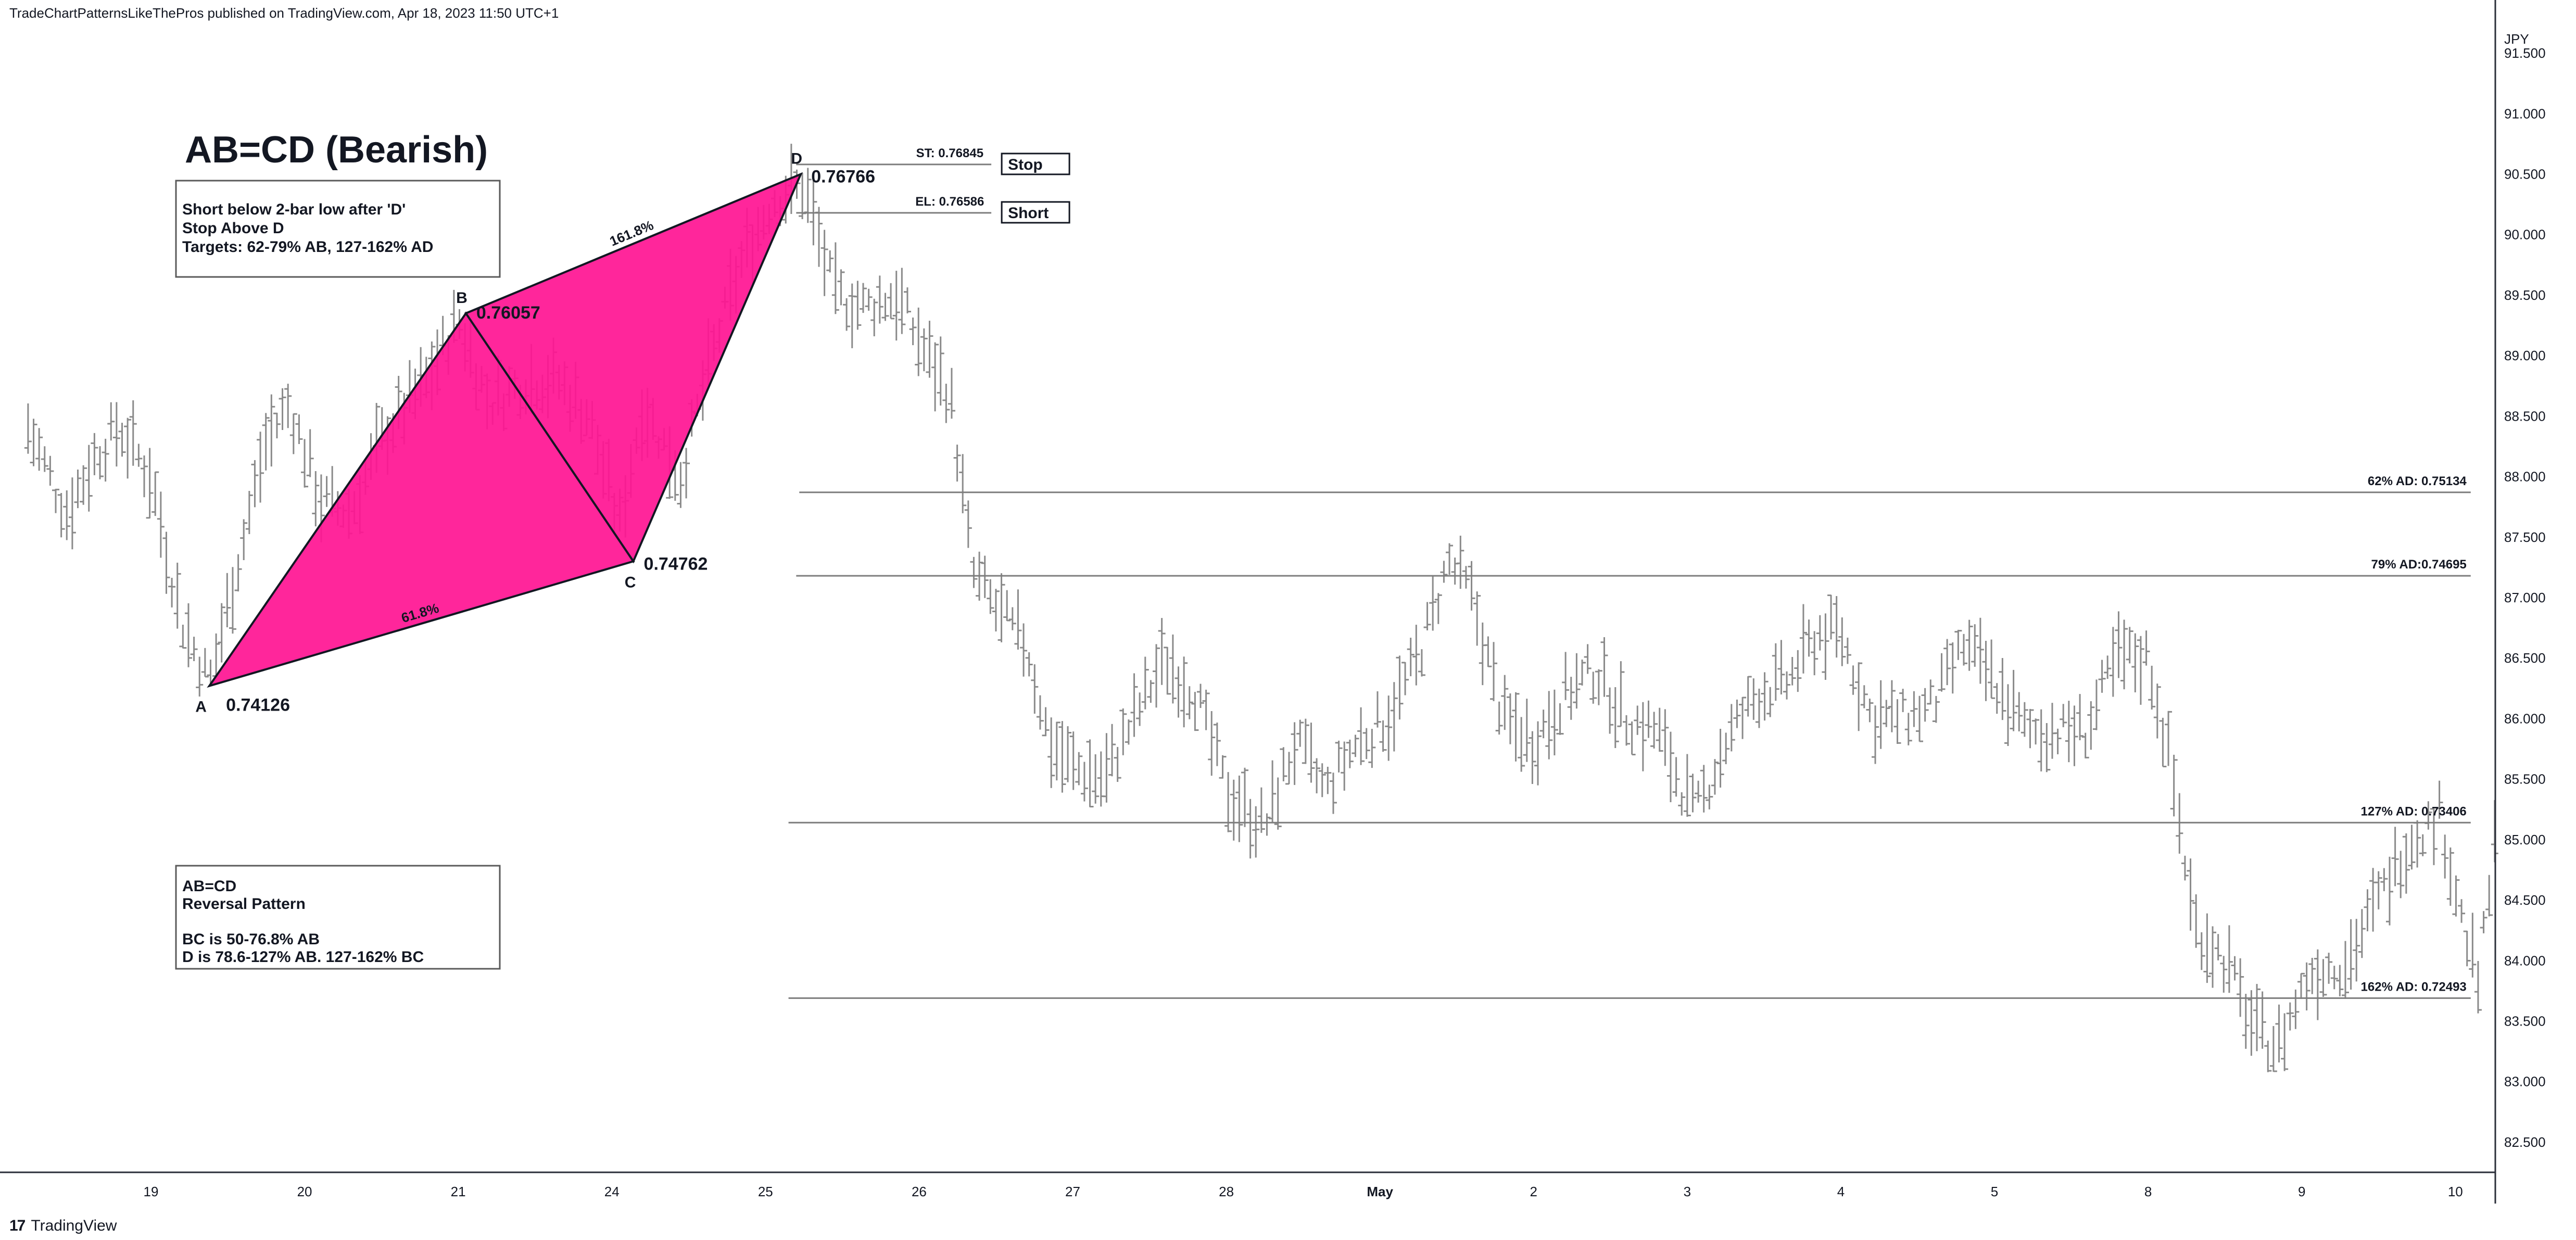  I want to click on note-pattern-line: Reversal Pattern, so click(244, 904).